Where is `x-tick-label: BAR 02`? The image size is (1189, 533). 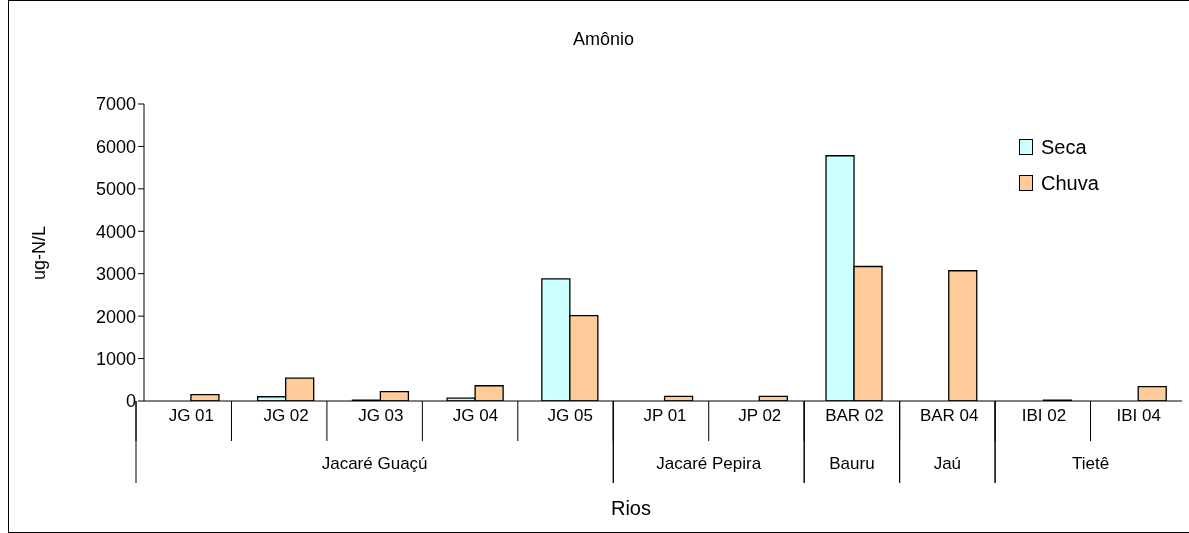
x-tick-label: BAR 02 is located at coordinates (854, 416).